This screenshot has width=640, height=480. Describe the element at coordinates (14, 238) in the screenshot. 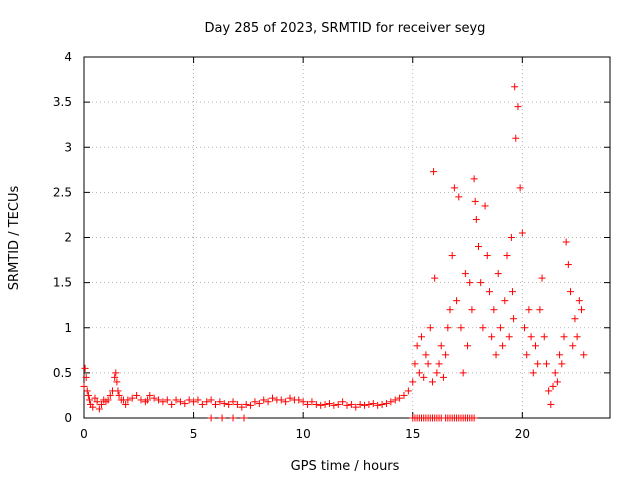

I see `y-axis-label: SRMTID / TECUs` at that location.